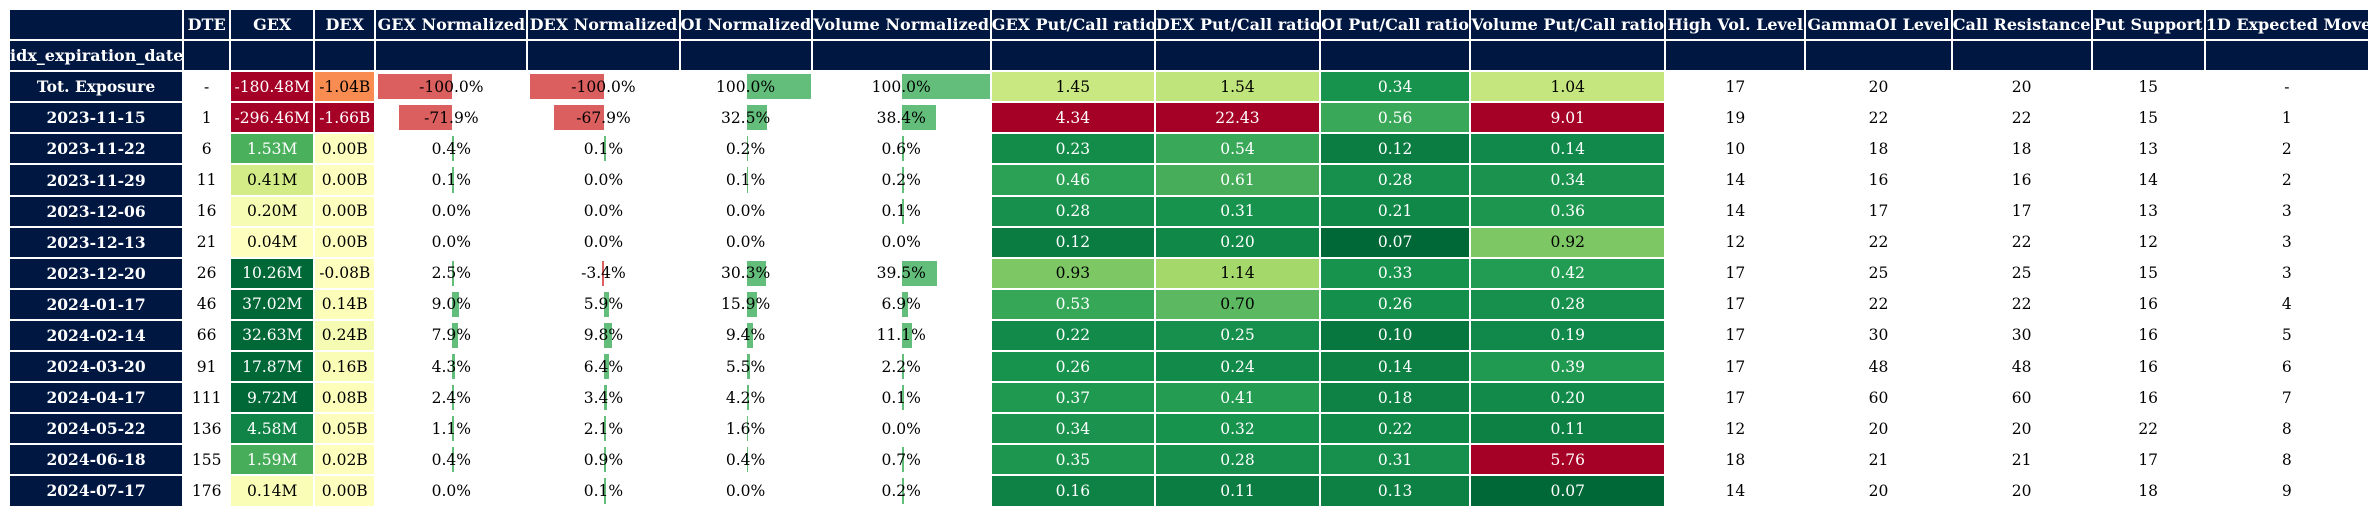  I want to click on cell-value: 15, so click(2148, 273).